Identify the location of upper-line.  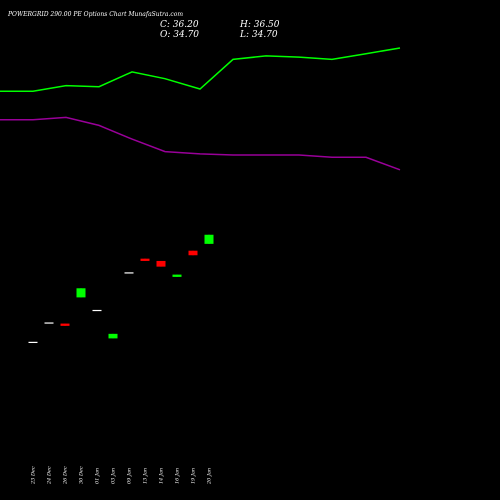
(200, 70).